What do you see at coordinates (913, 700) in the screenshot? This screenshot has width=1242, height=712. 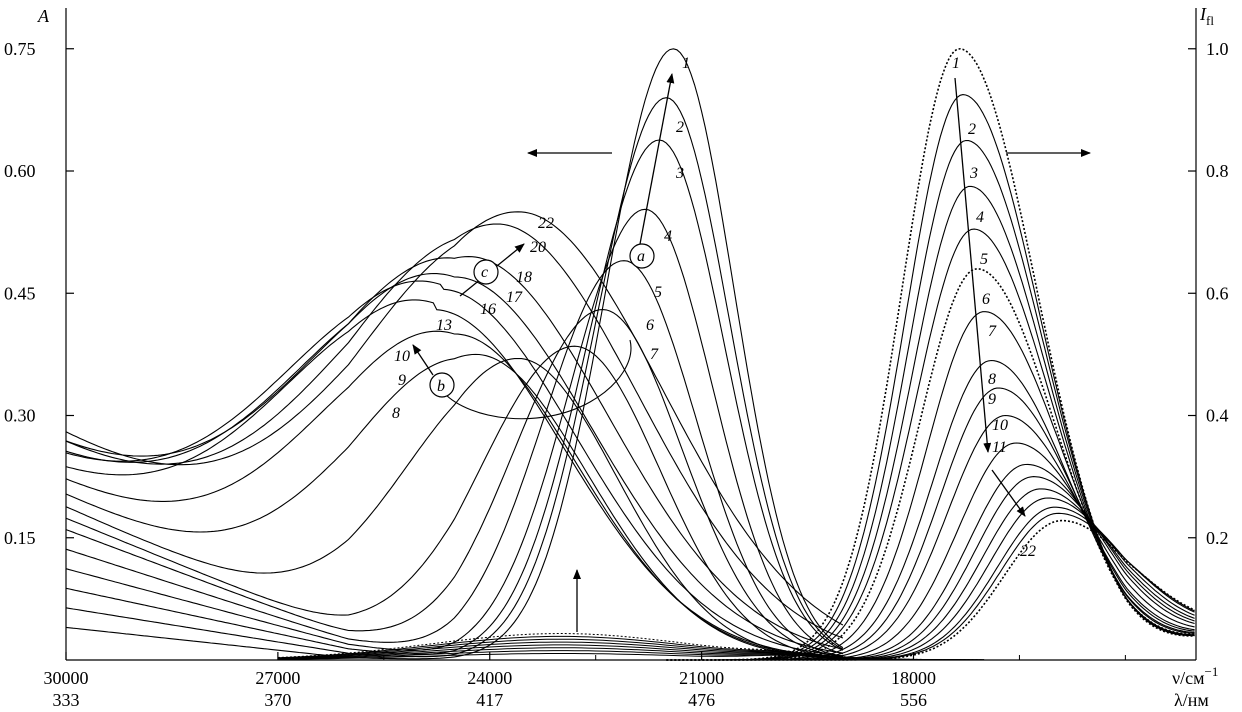 I see `lambda-tick-label: 556` at bounding box center [913, 700].